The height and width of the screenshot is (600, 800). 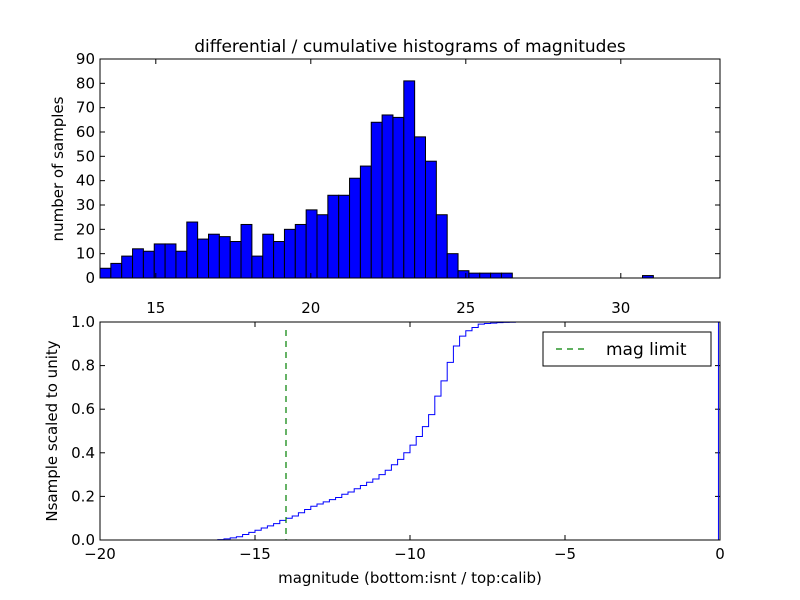 I want to click on legend: mag limit, so click(x=627, y=349).